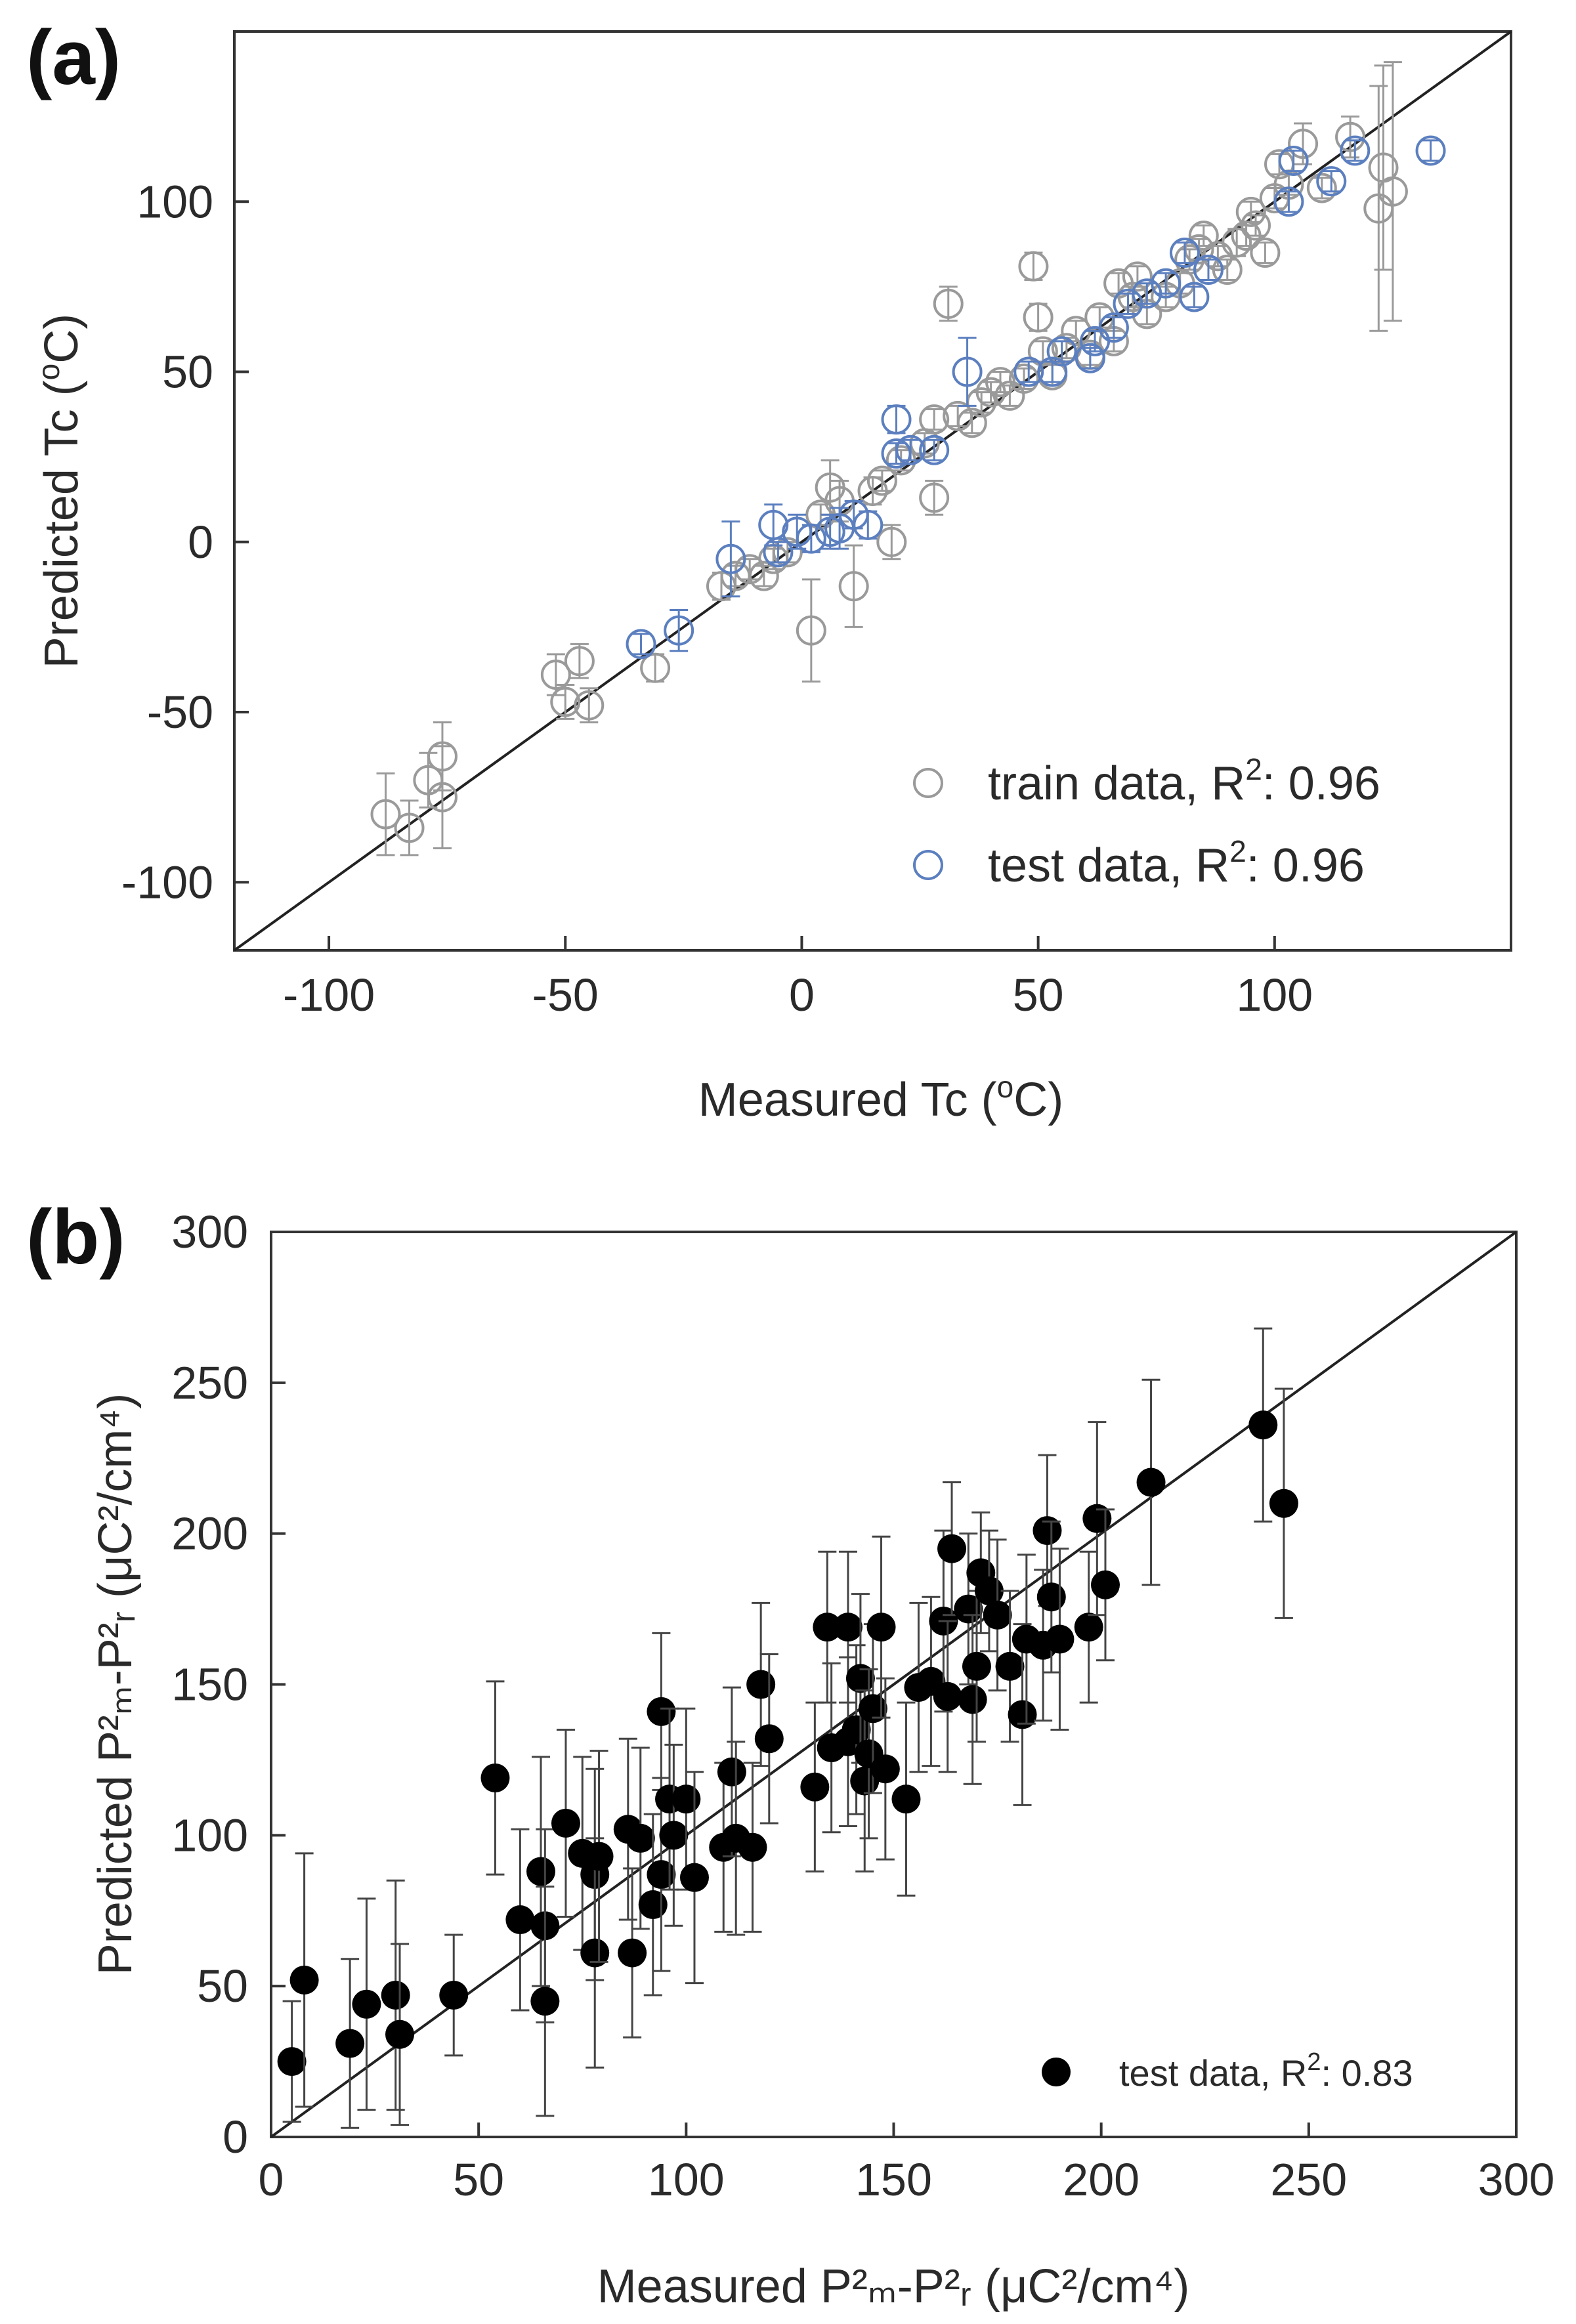  Describe the element at coordinates (928, 783) in the screenshot. I see `legend-train-marker` at that location.